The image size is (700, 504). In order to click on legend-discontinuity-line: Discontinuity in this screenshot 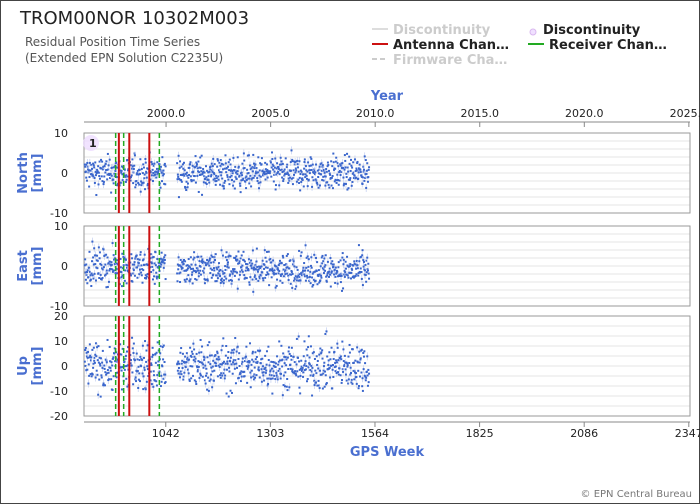, I will do `click(431, 31)`.